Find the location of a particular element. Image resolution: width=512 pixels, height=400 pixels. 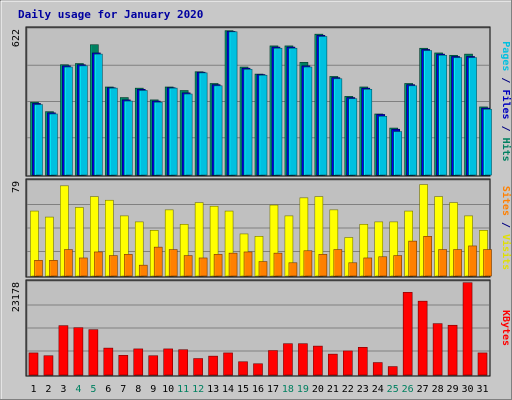

x-tick-label-day-2: 2 is located at coordinates (48, 389).